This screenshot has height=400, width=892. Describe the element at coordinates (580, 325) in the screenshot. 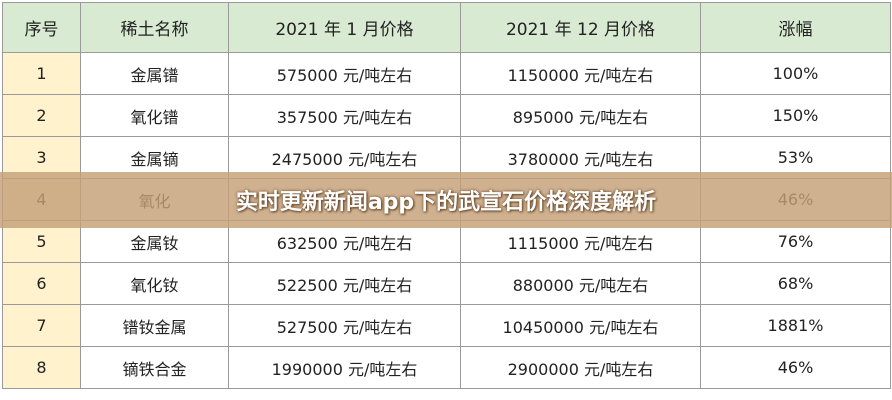

I see `table-cell: 10450000 元/吨左右` at that location.